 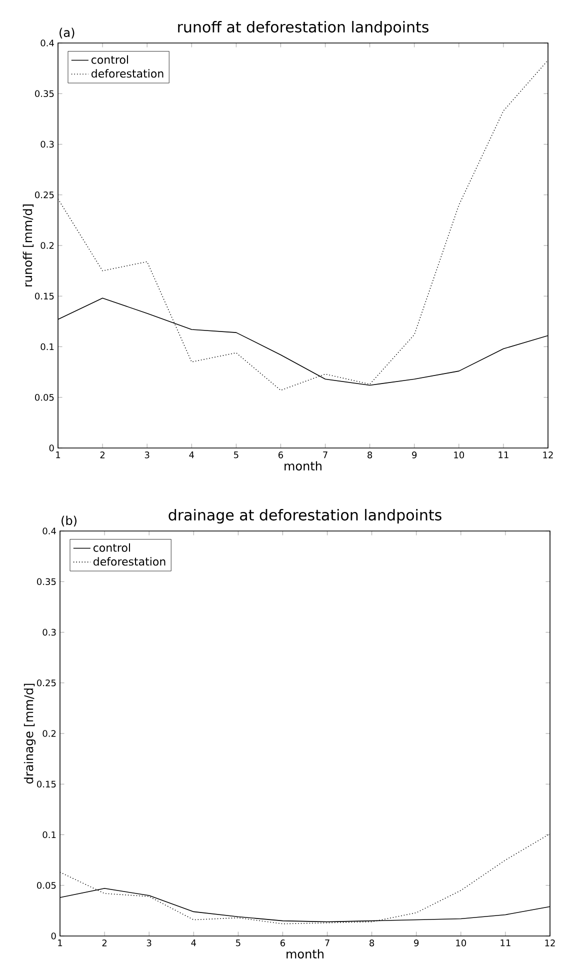 I want to click on chart-title: drainage at deforestation landpoints, so click(x=305, y=516).